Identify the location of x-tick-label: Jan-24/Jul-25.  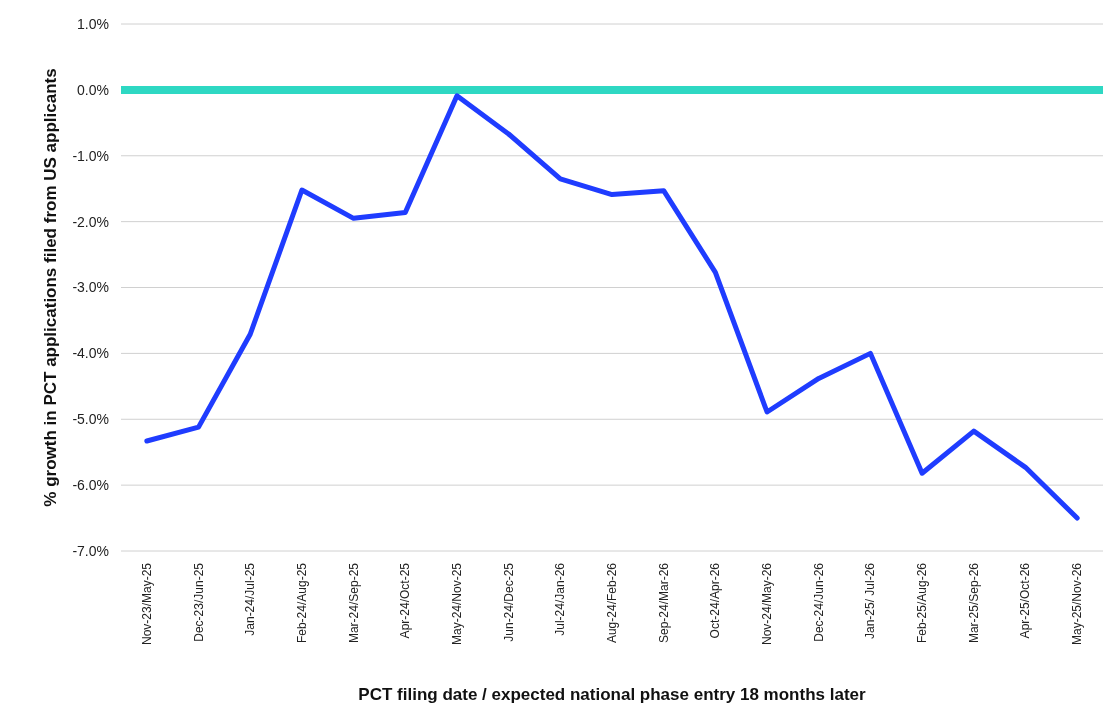
(250, 599).